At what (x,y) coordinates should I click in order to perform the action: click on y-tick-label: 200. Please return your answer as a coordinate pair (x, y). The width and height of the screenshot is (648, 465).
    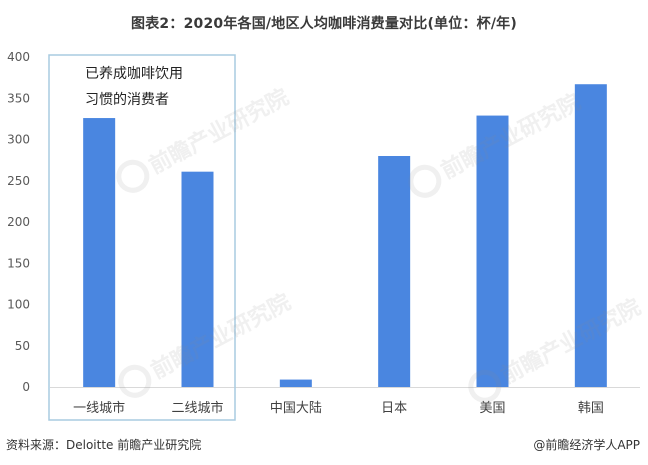
    Looking at the image, I should click on (18, 222).